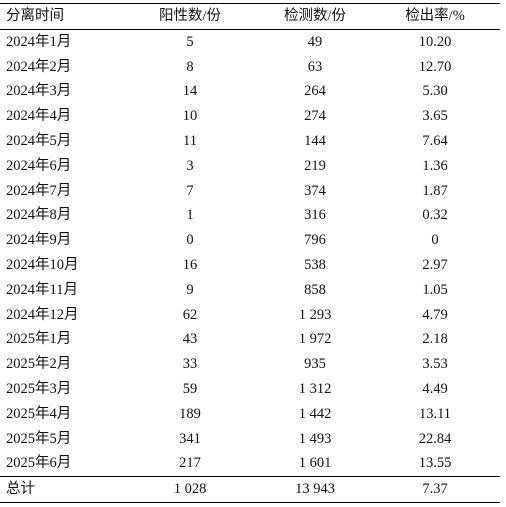 The width and height of the screenshot is (506, 507). Describe the element at coordinates (39, 240) in the screenshot. I see `cell-isolation-time: 2024年9月` at that location.